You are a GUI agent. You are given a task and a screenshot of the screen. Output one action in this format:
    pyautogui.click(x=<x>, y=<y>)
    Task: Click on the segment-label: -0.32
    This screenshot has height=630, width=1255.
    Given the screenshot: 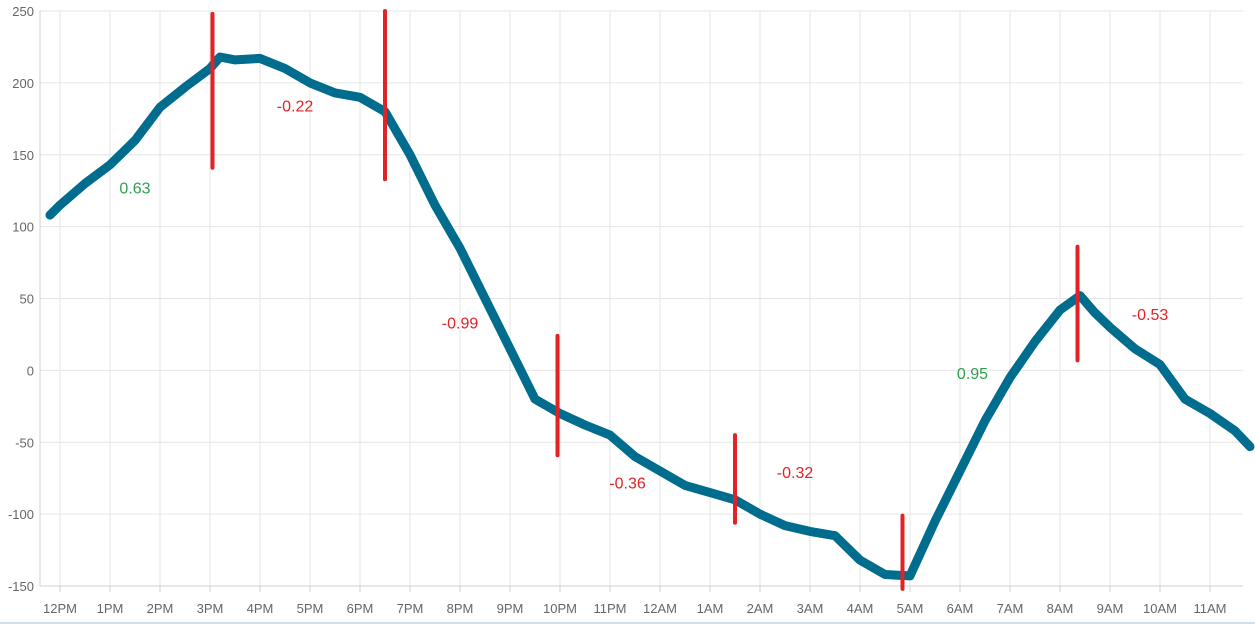 What is the action you would take?
    pyautogui.click(x=795, y=473)
    